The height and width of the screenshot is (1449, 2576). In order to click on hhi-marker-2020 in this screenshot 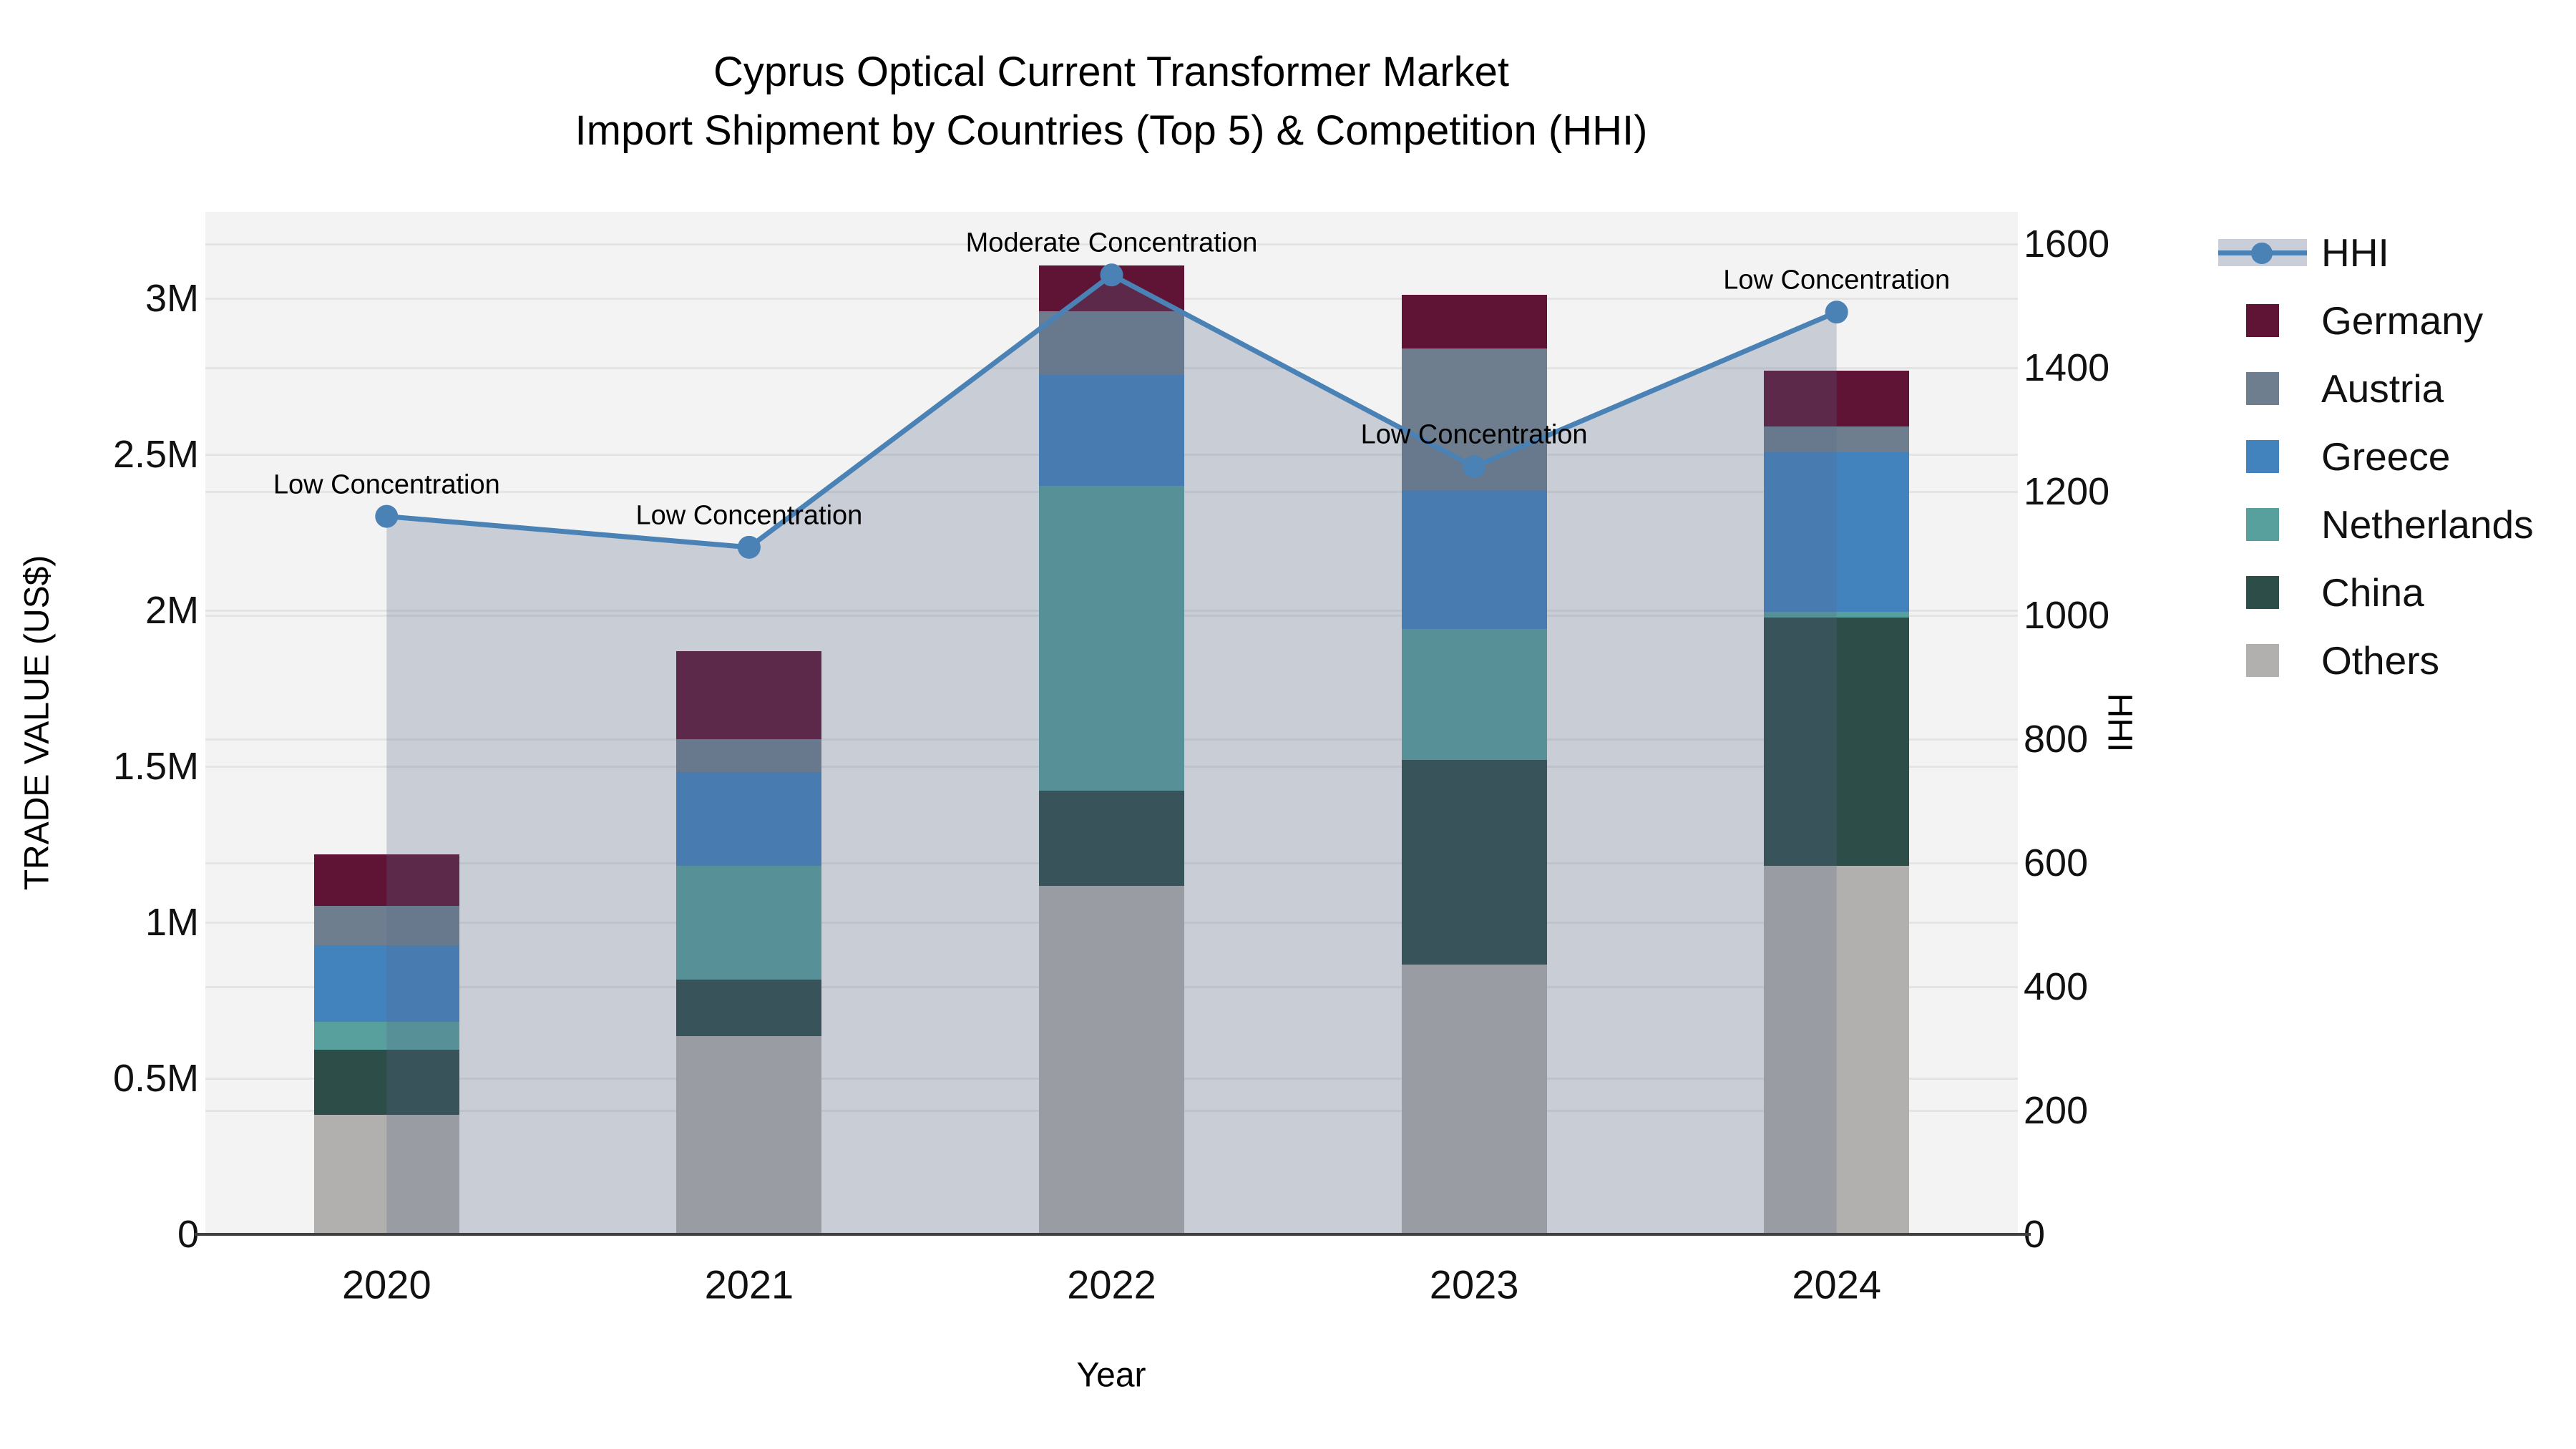, I will do `click(387, 516)`.